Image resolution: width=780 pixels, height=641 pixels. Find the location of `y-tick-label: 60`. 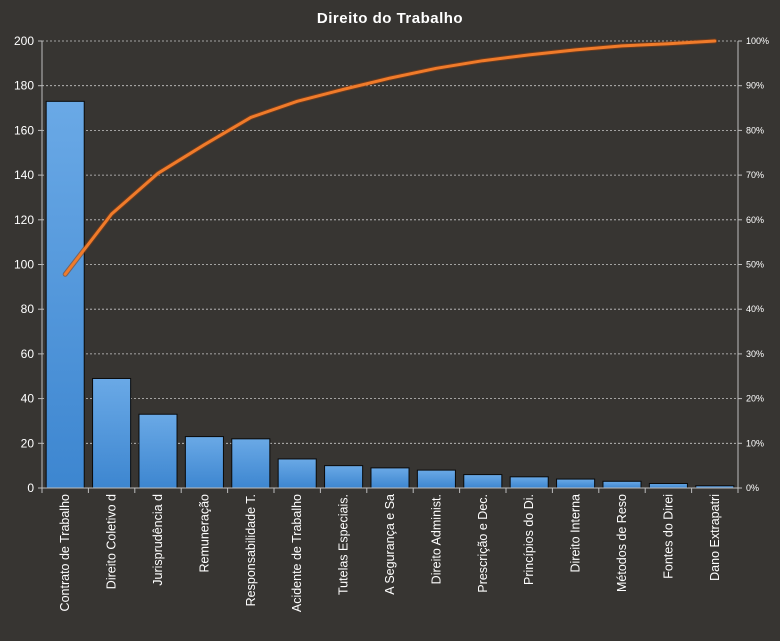

y-tick-label: 60 is located at coordinates (28, 354).